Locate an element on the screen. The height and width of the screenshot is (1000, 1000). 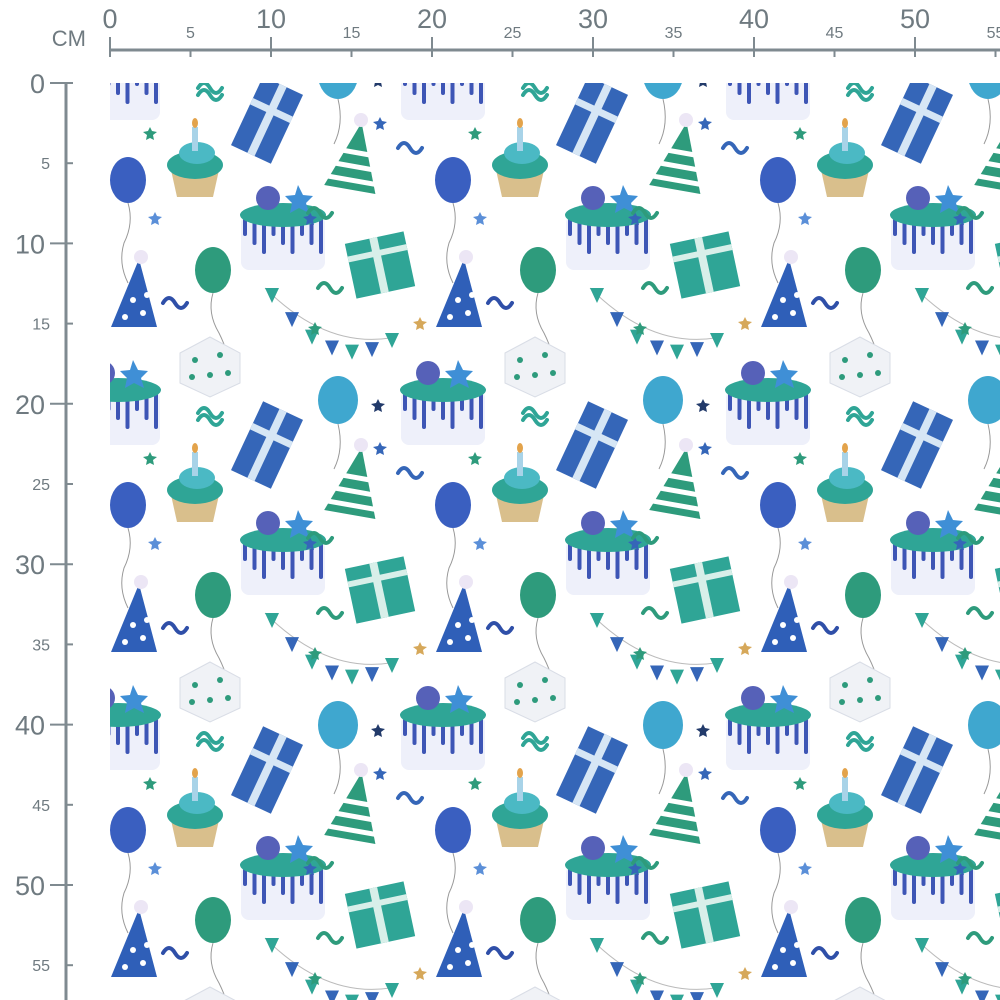
horizontal-ruler: 0 5 10 15 20 25 30 35 40 45 50 55 is located at coordinates (551, 30).